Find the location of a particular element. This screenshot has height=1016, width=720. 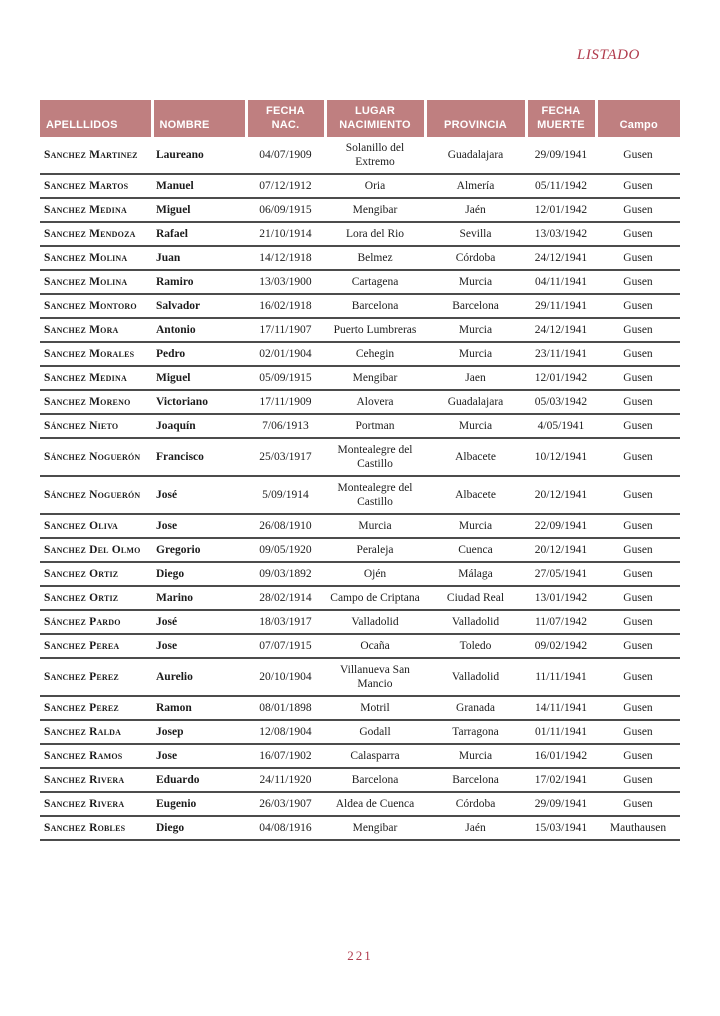

cell-fecha-nacimiento: 06/09/1915 is located at coordinates (285, 210).